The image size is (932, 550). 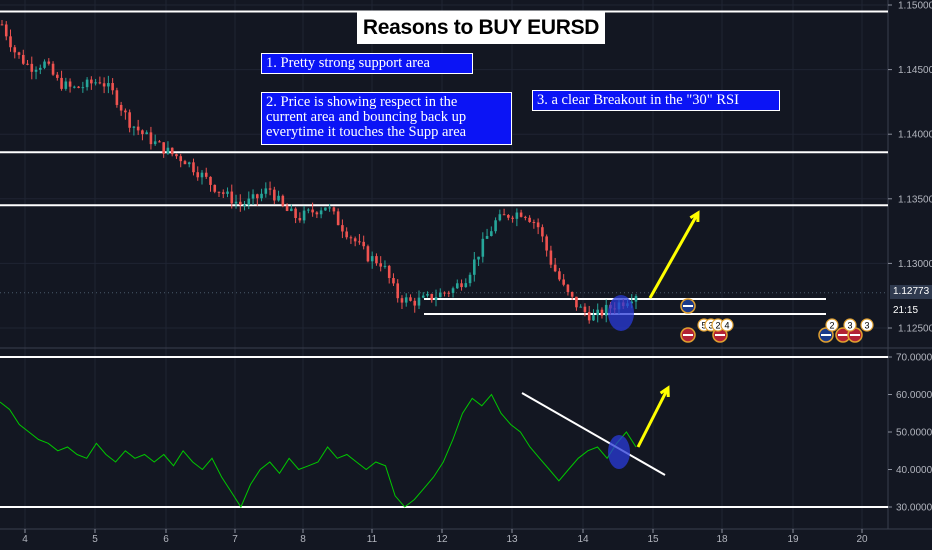 What do you see at coordinates (362, 102) in the screenshot?
I see `reason-note-2-line-1: 2. Price is showing respect in the` at bounding box center [362, 102].